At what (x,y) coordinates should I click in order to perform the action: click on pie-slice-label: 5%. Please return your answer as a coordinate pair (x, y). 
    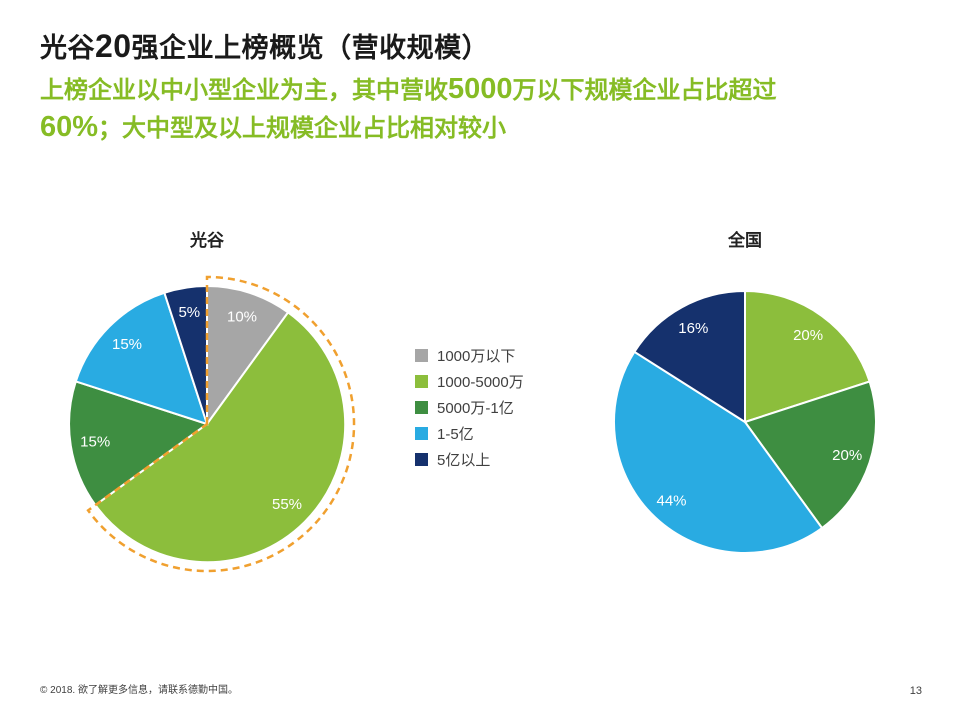
    Looking at the image, I should click on (189, 312).